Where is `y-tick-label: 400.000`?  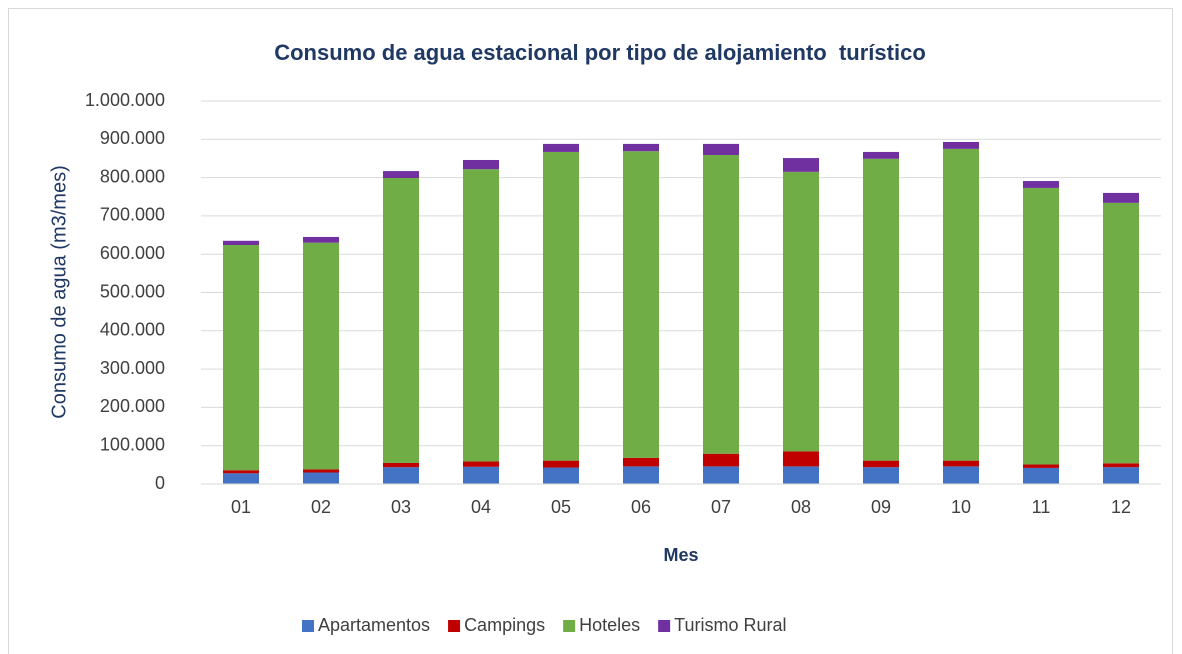 y-tick-label: 400.000 is located at coordinates (132, 330).